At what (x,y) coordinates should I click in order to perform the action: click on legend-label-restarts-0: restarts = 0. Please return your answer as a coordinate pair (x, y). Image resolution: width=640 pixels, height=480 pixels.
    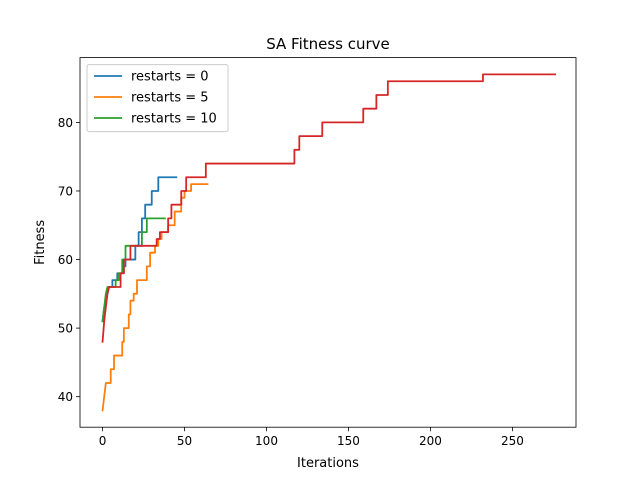
    Looking at the image, I should click on (170, 77).